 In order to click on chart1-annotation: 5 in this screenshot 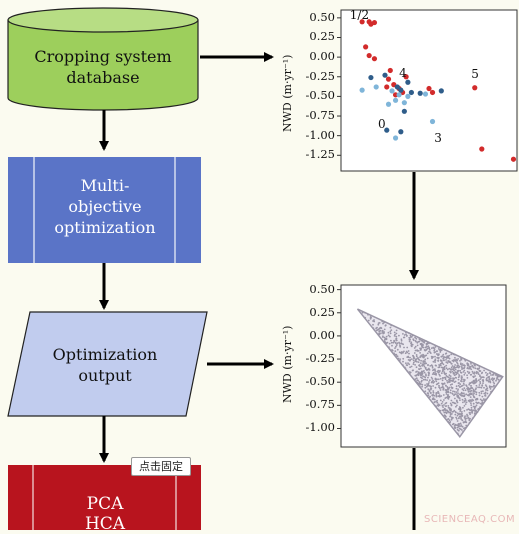, I will do `click(475, 74)`.